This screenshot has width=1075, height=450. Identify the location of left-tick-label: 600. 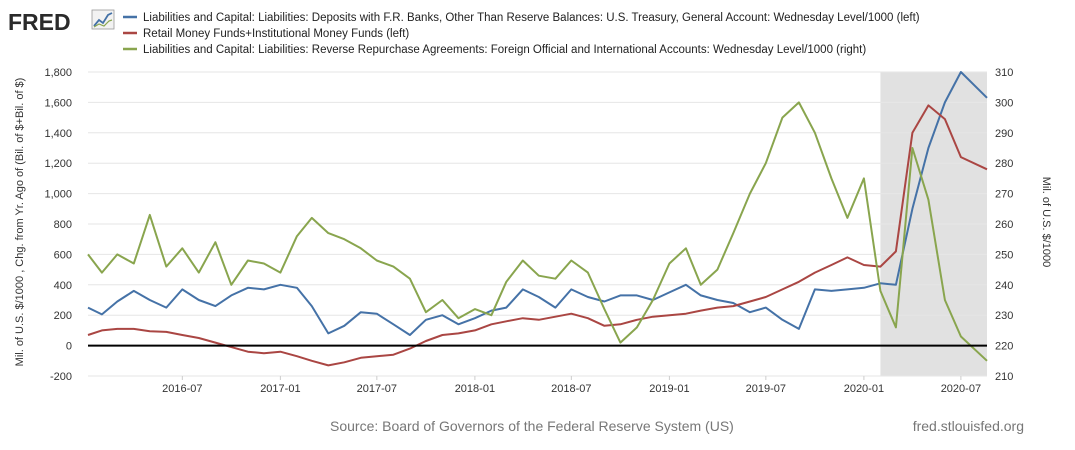
(63, 255).